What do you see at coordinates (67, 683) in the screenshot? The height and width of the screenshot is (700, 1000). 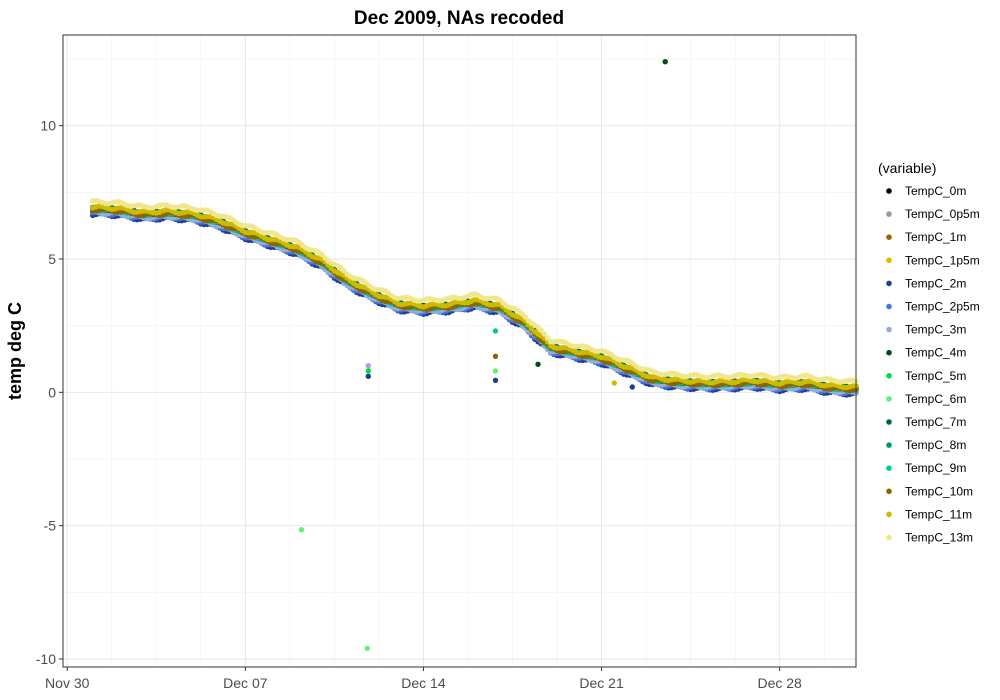 I see `x-tick-label: Nov 30` at bounding box center [67, 683].